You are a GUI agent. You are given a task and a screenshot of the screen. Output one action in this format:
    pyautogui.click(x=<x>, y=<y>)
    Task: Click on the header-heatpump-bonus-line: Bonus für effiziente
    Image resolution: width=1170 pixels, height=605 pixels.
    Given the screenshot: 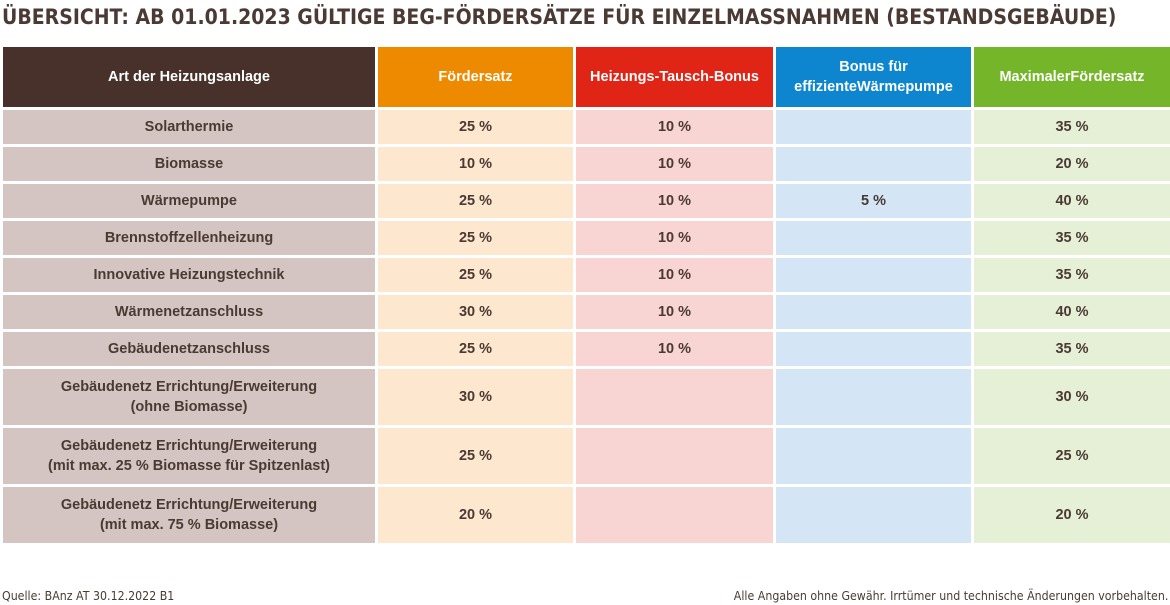 What is the action you would take?
    pyautogui.click(x=851, y=77)
    